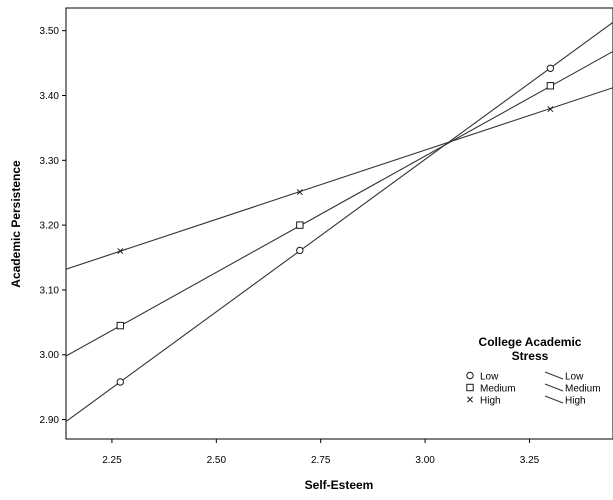  I want to click on legend-line-label: Low, so click(574, 377).